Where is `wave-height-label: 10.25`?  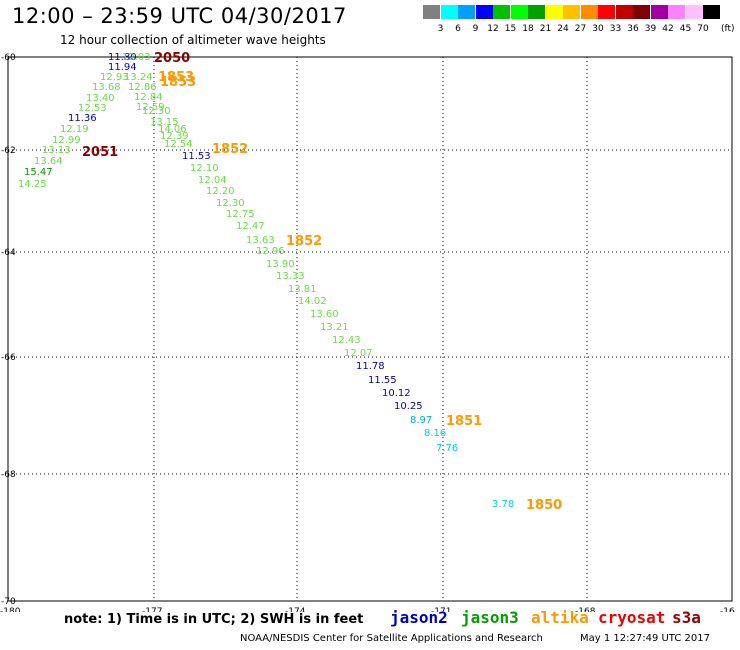
wave-height-label: 10.25 is located at coordinates (408, 406).